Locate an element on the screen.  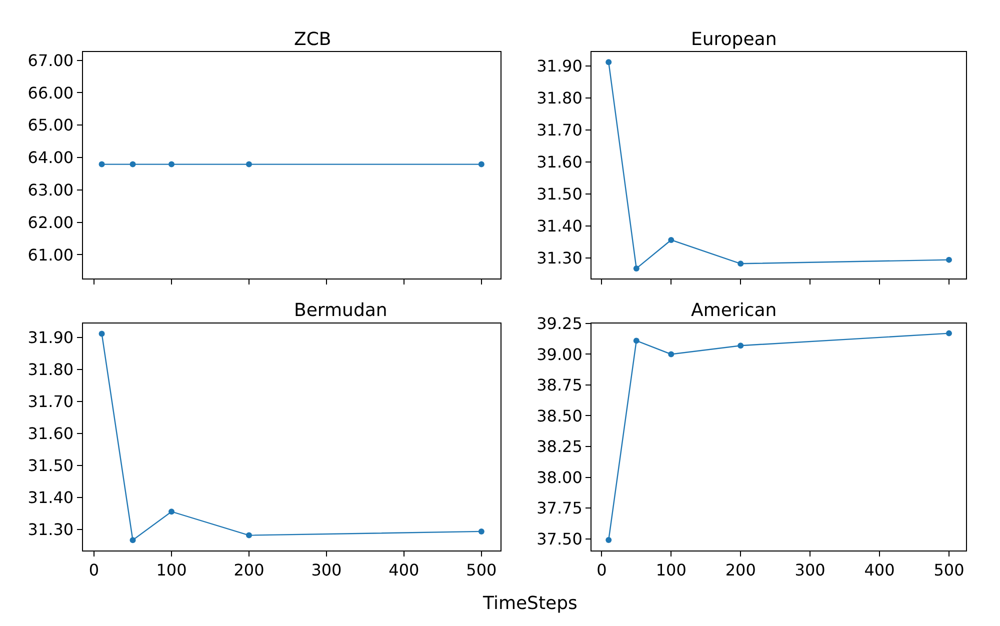
x-axis-title: TimeSteps is located at coordinates (530, 603).